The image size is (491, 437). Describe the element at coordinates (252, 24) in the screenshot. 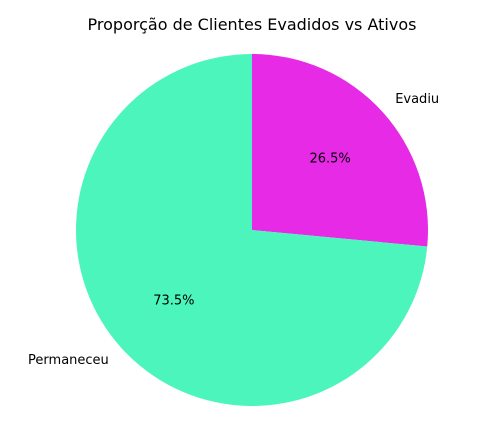

I see `chart-title: Proporção de Clientes Evadidos vs Ativos` at that location.